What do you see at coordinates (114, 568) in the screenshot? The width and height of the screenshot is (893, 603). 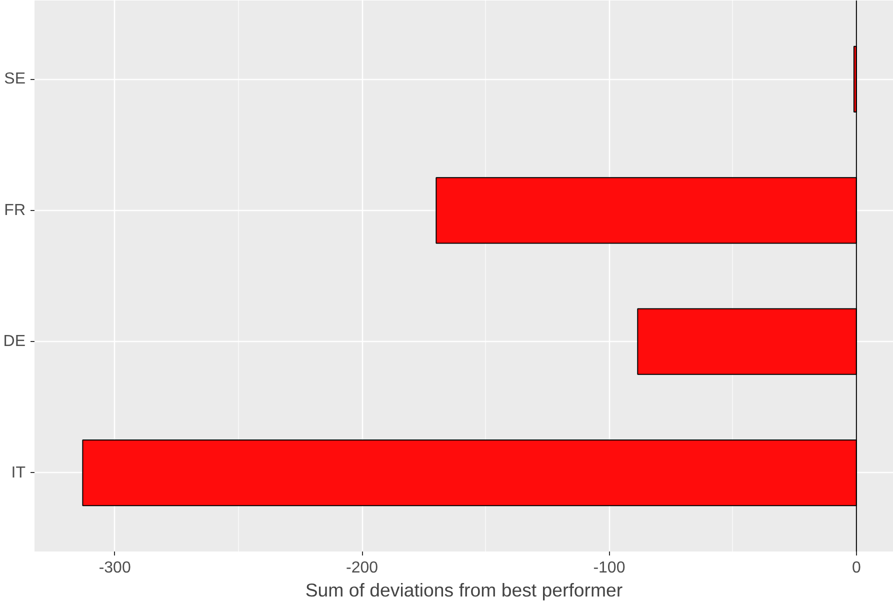 I see `x-tick-label: -300` at bounding box center [114, 568].